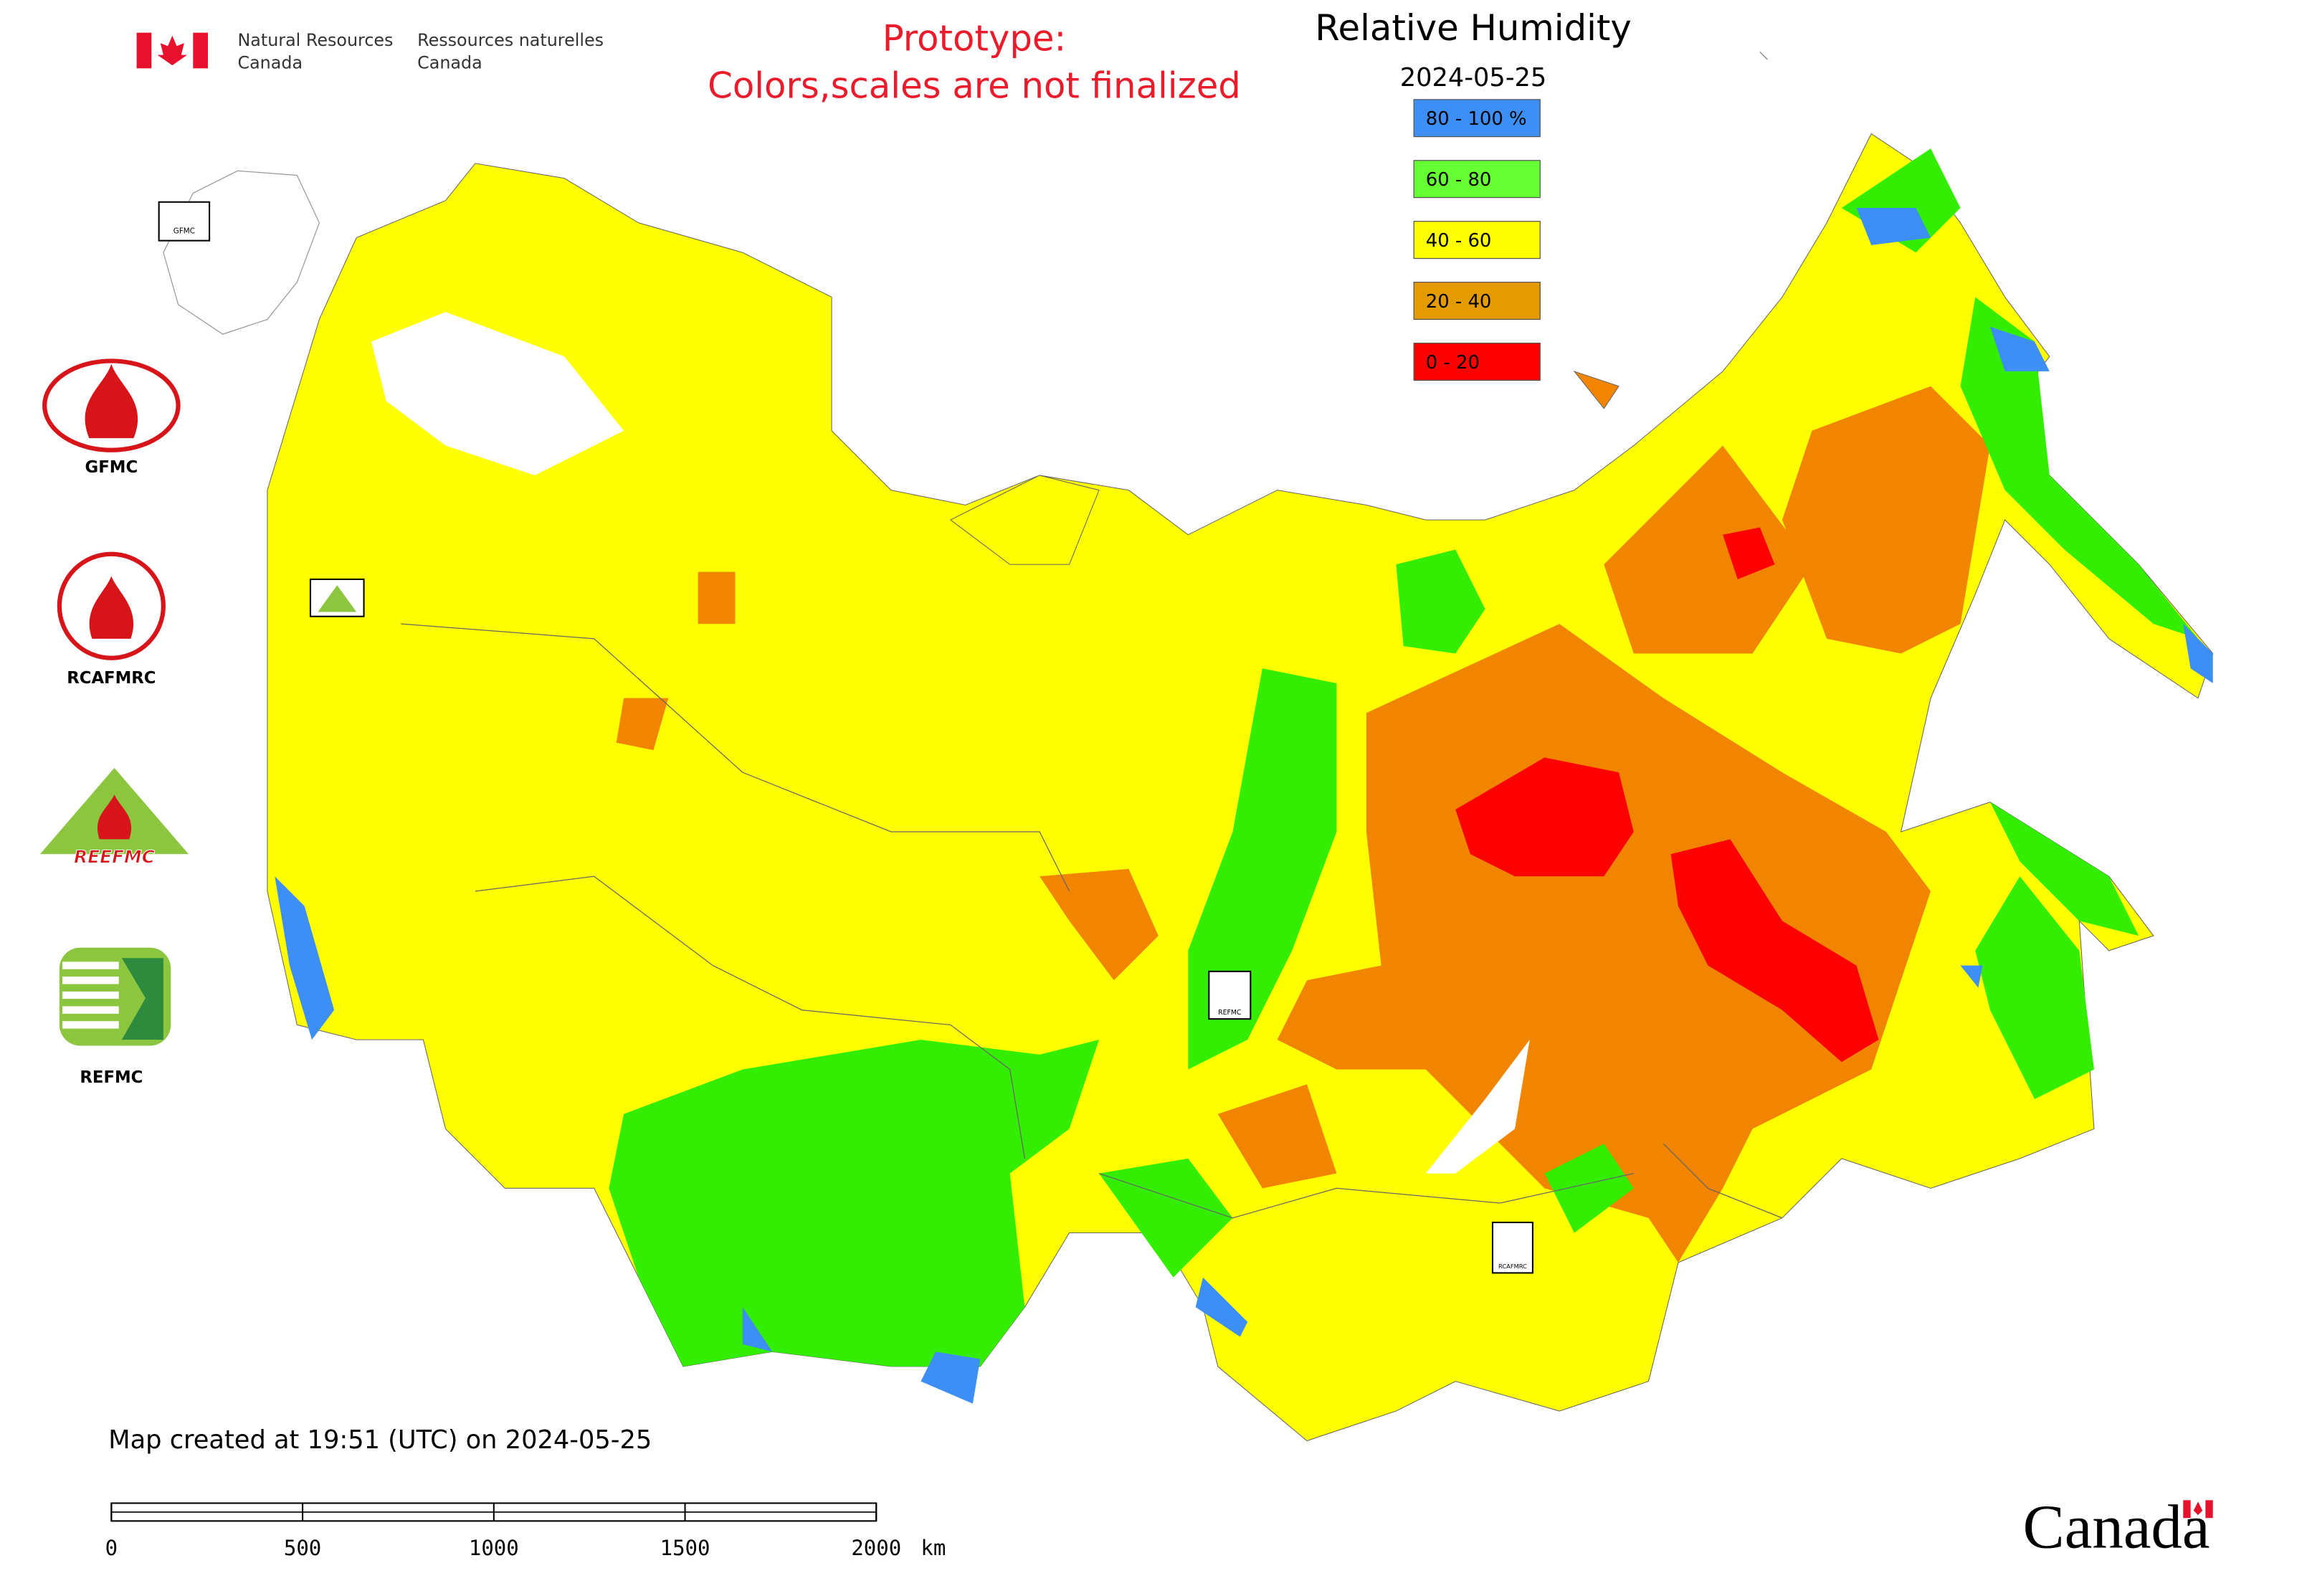 This screenshot has width=2302, height=1596. I want to click on scale-label: 1500, so click(685, 1548).